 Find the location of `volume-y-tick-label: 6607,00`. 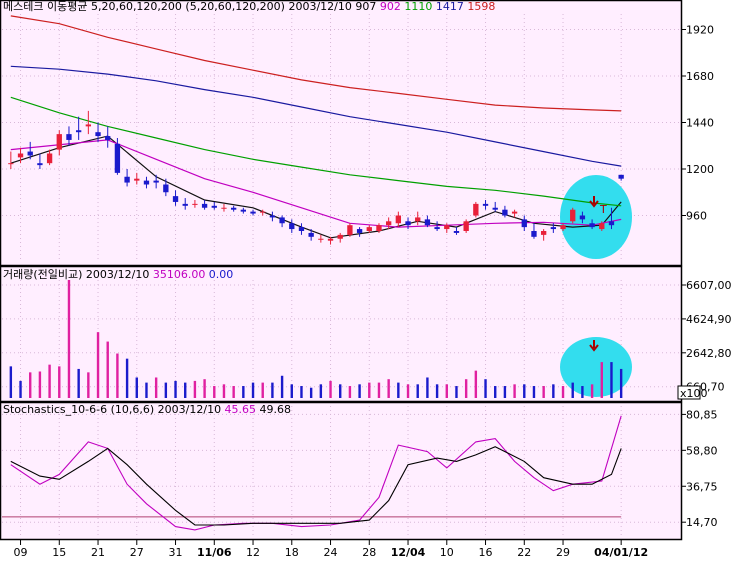

volume-y-tick-label: 6607,00 is located at coordinates (709, 285).